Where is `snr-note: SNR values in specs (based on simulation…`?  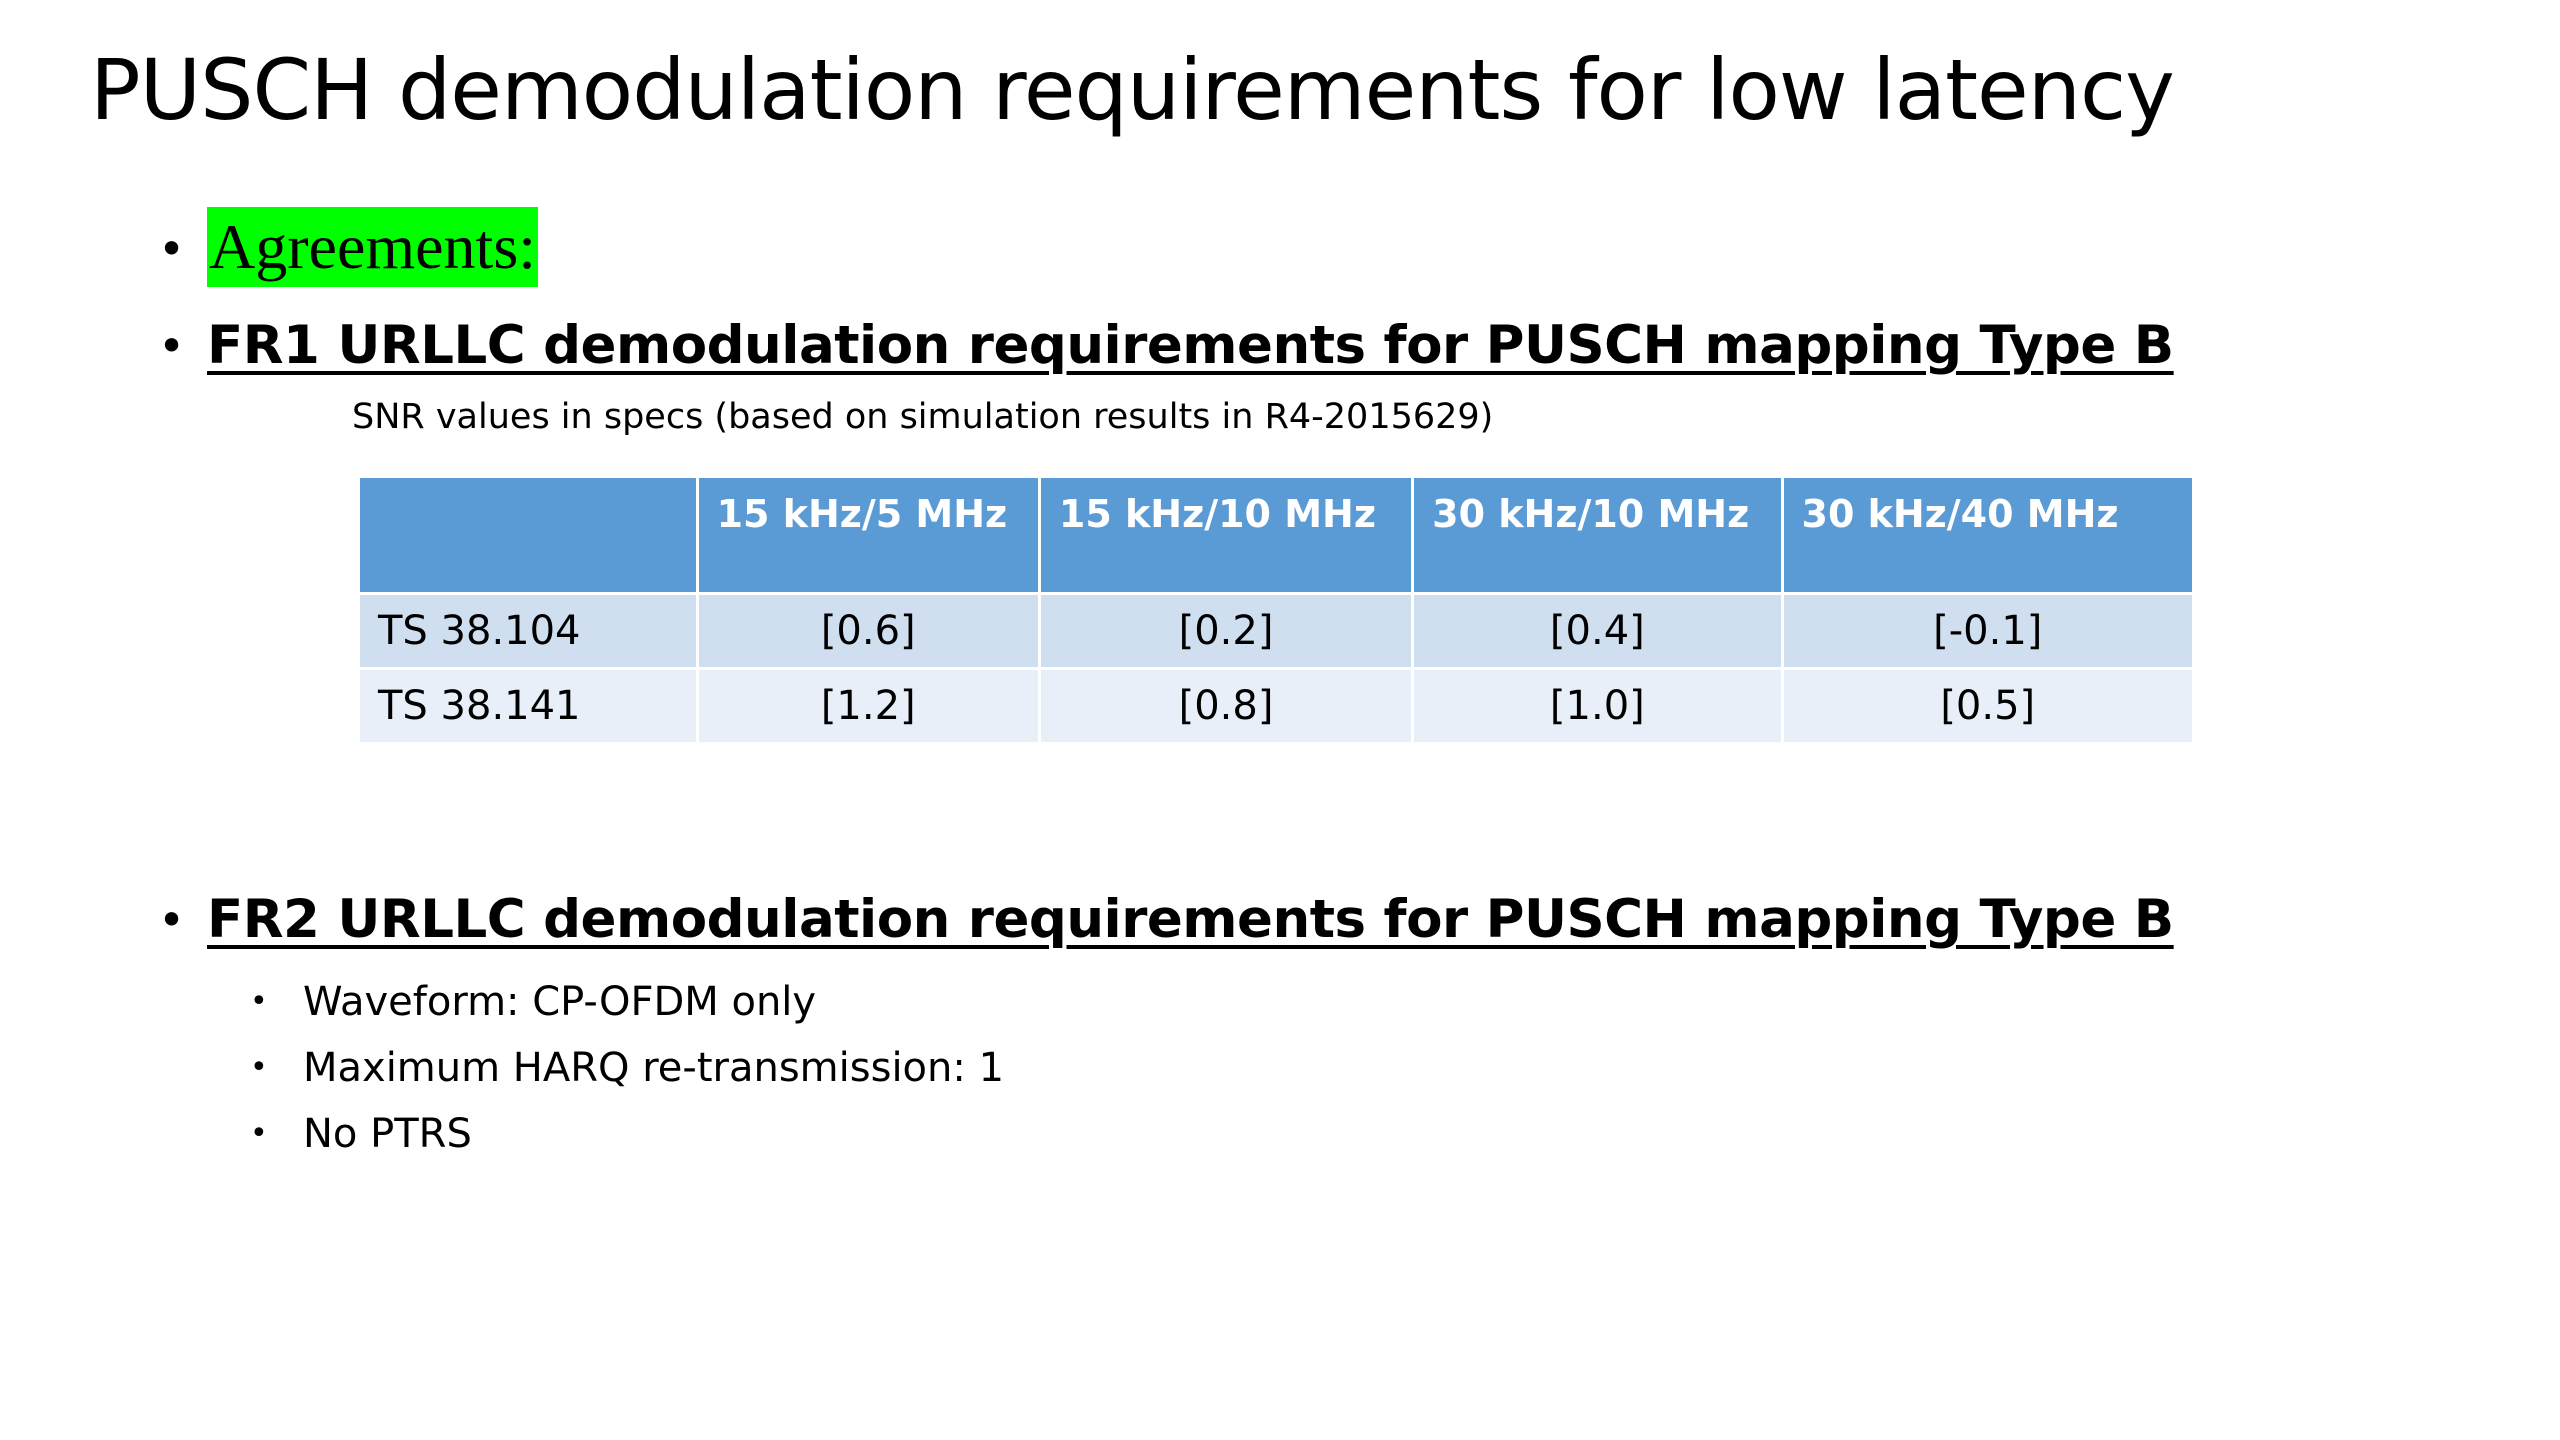
snr-note: SNR values in specs (based on simulation… is located at coordinates (923, 417).